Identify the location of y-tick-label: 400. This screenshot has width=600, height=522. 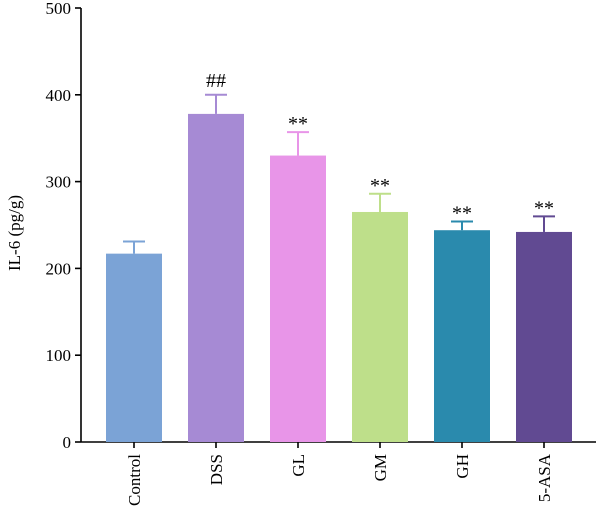
(59, 95).